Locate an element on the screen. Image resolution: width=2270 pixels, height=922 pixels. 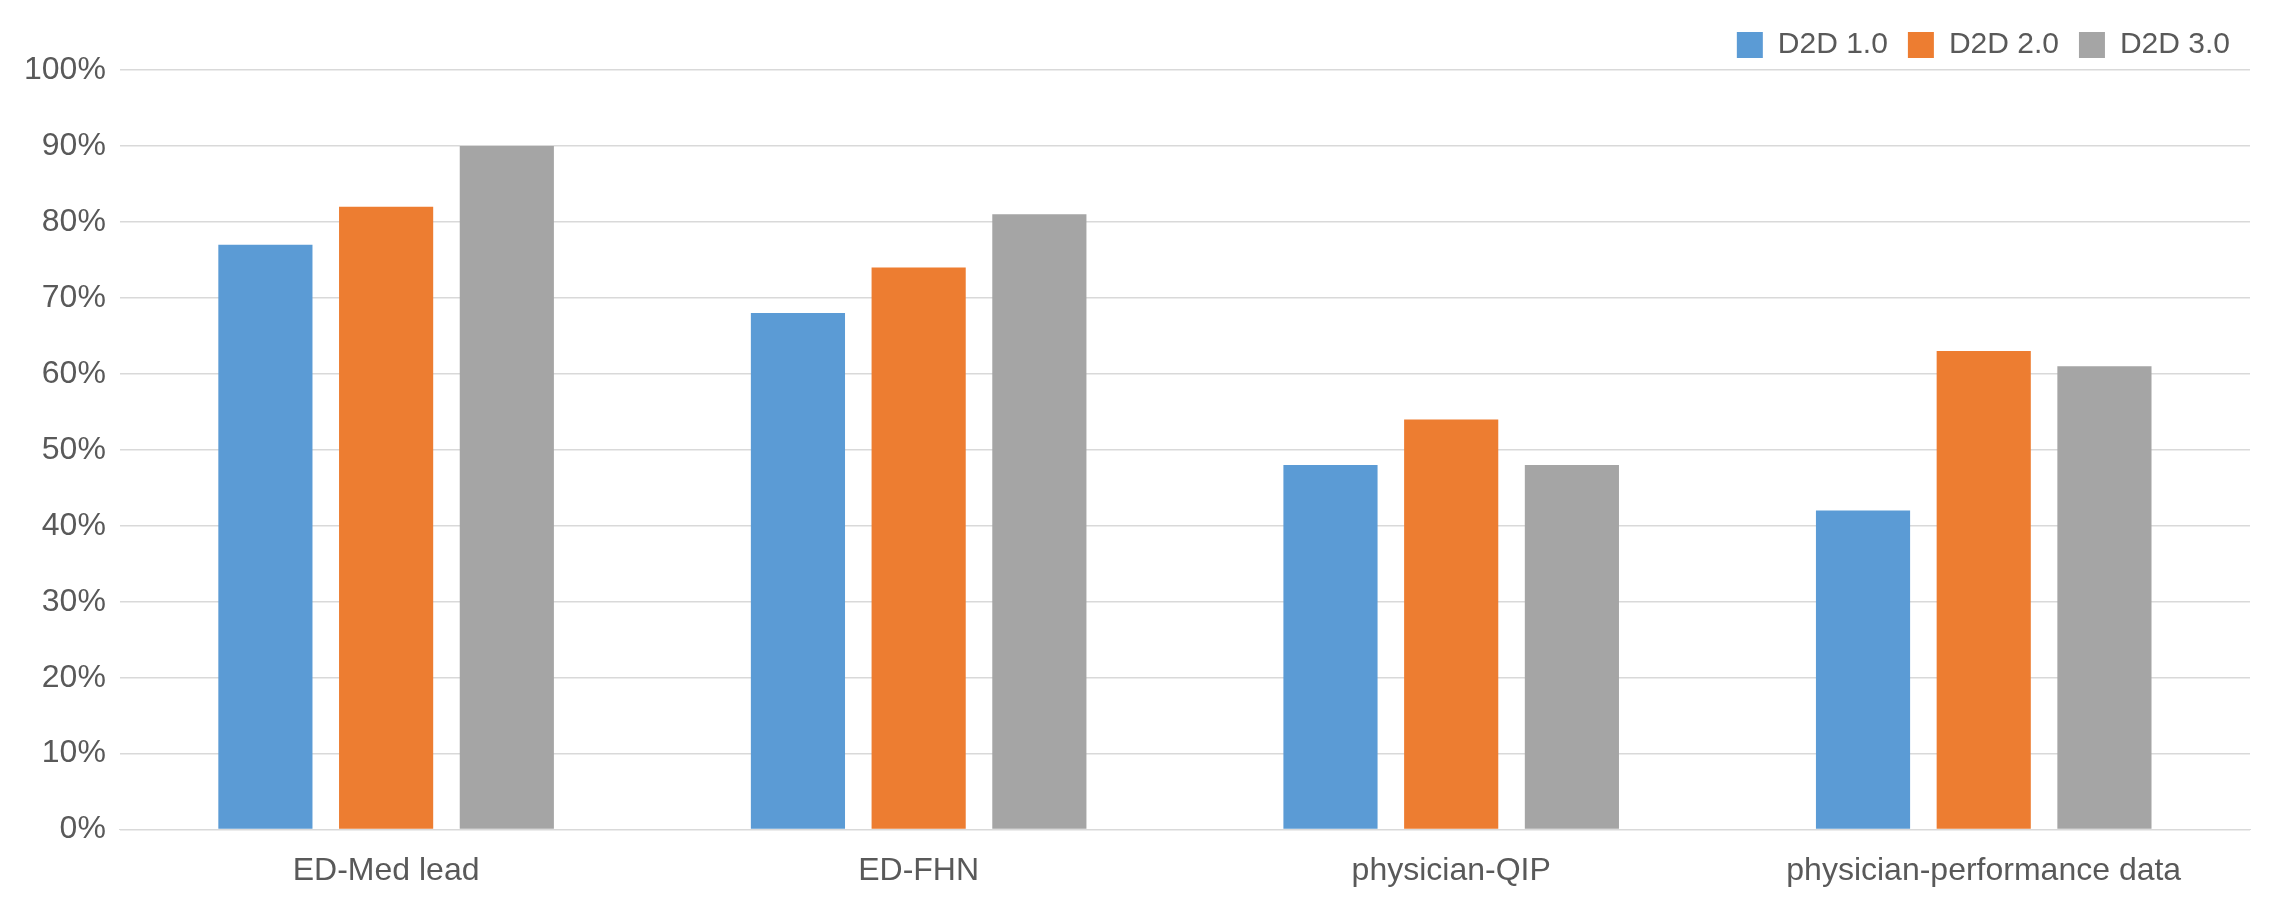
legend-label: D2D 1.0 is located at coordinates (1832, 43).